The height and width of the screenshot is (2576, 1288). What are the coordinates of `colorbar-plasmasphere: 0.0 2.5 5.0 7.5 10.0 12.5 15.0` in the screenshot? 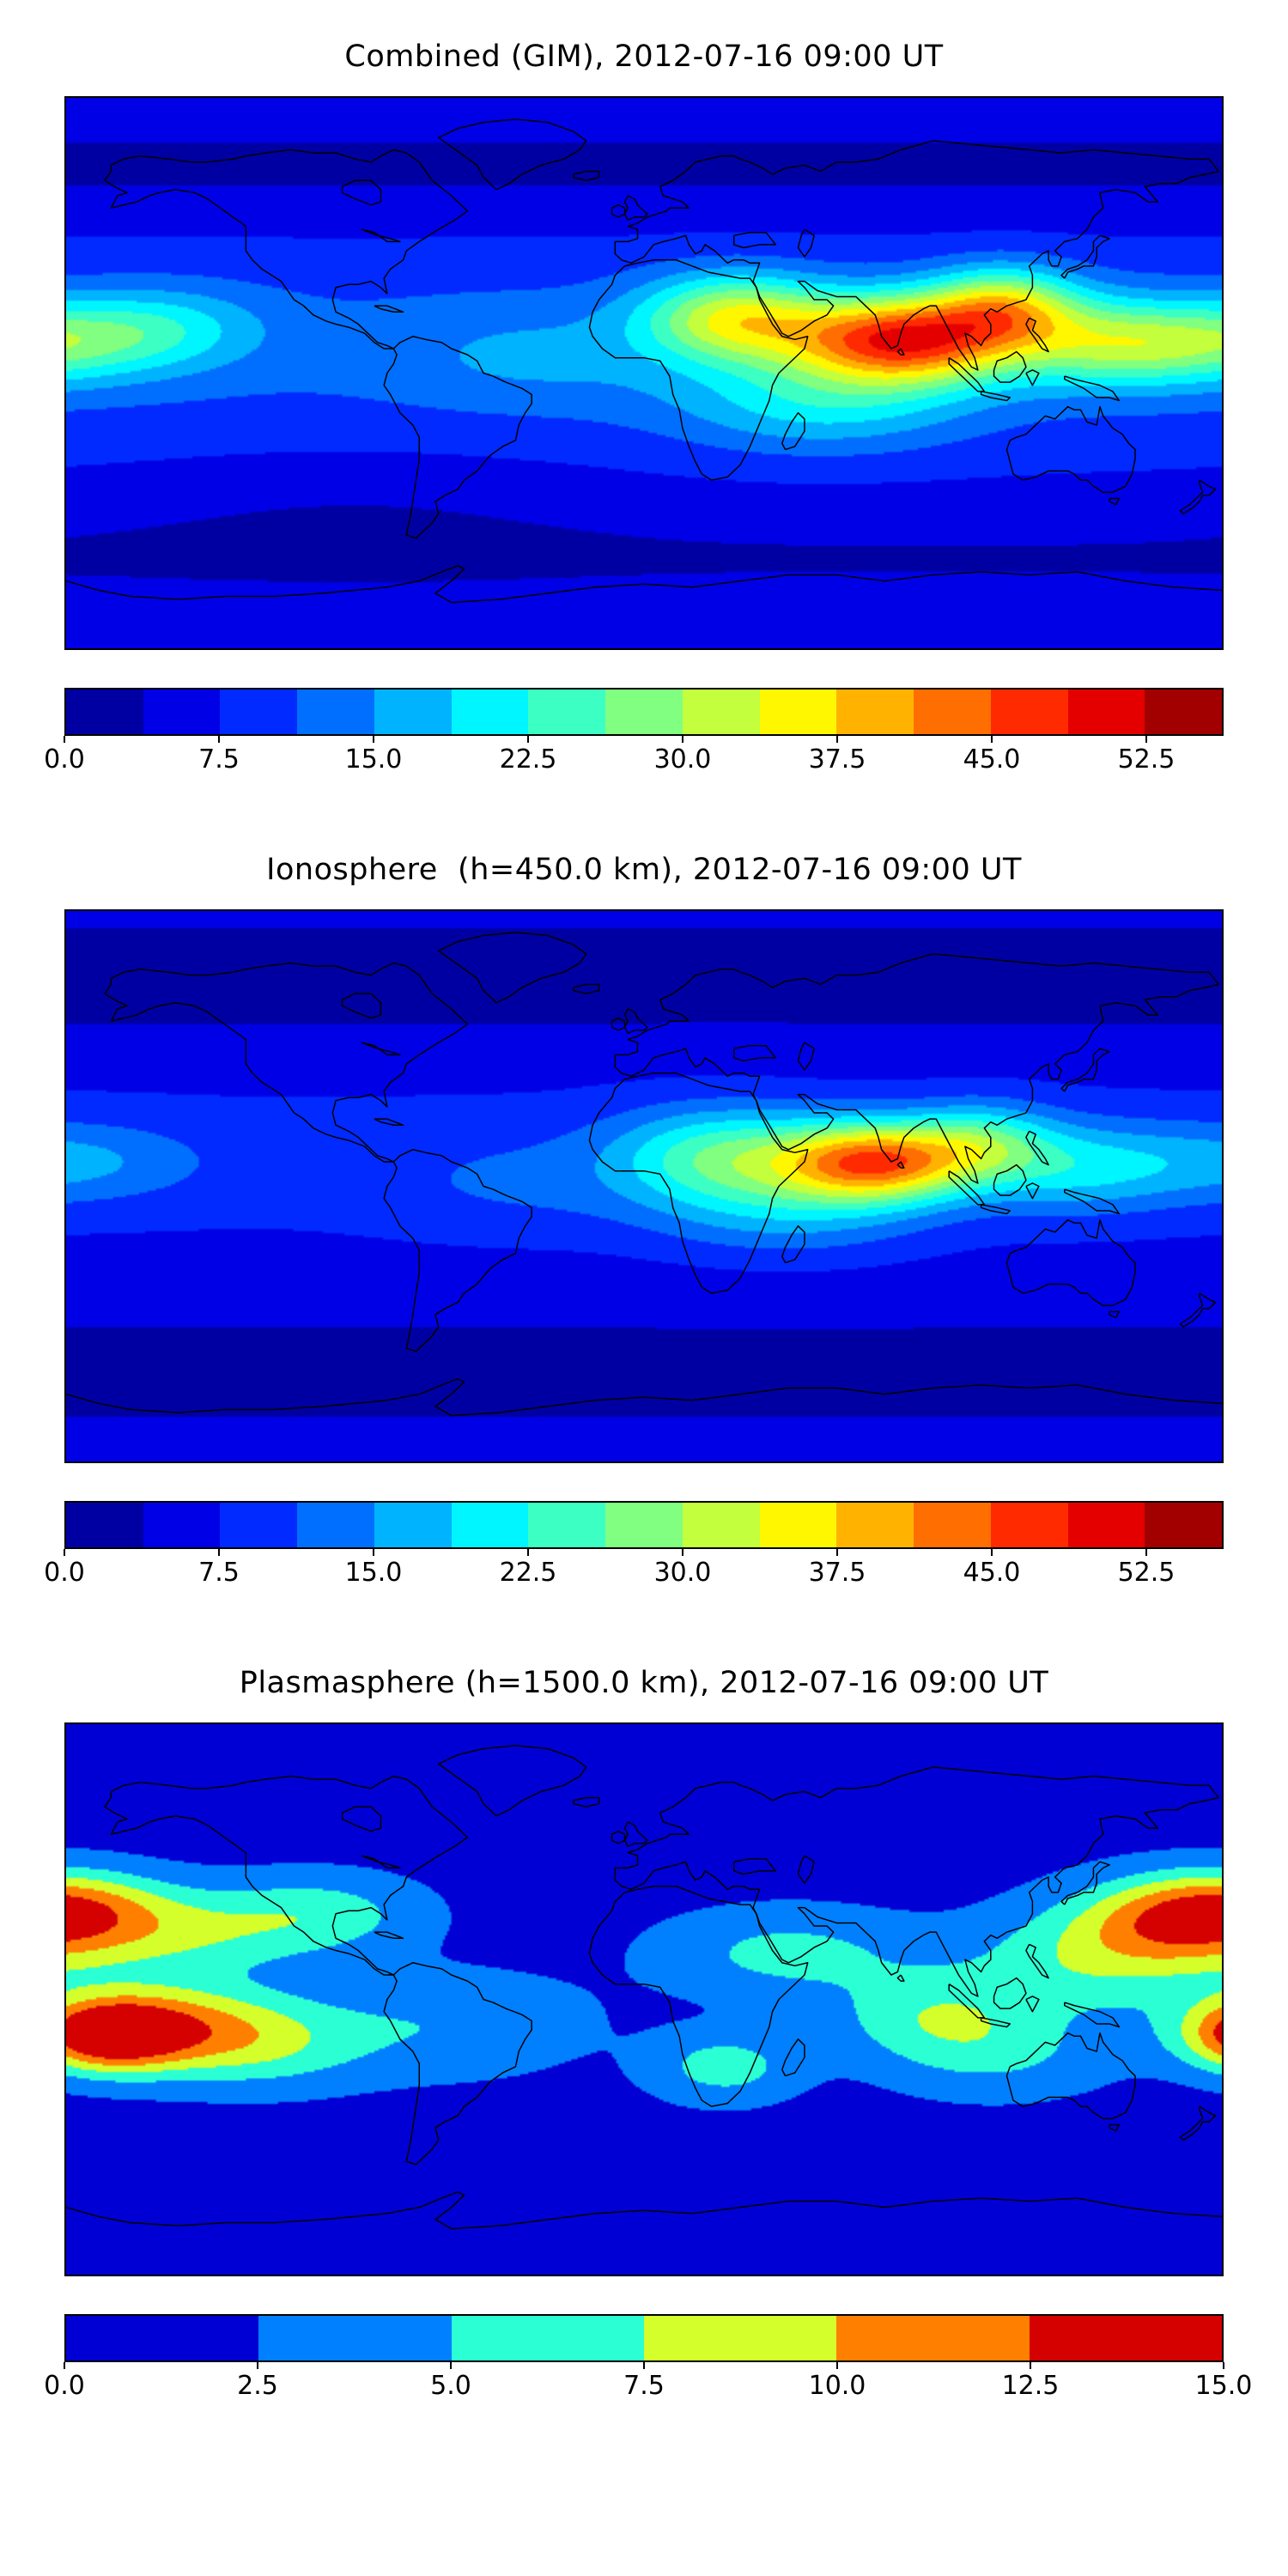 It's located at (648, 2361).